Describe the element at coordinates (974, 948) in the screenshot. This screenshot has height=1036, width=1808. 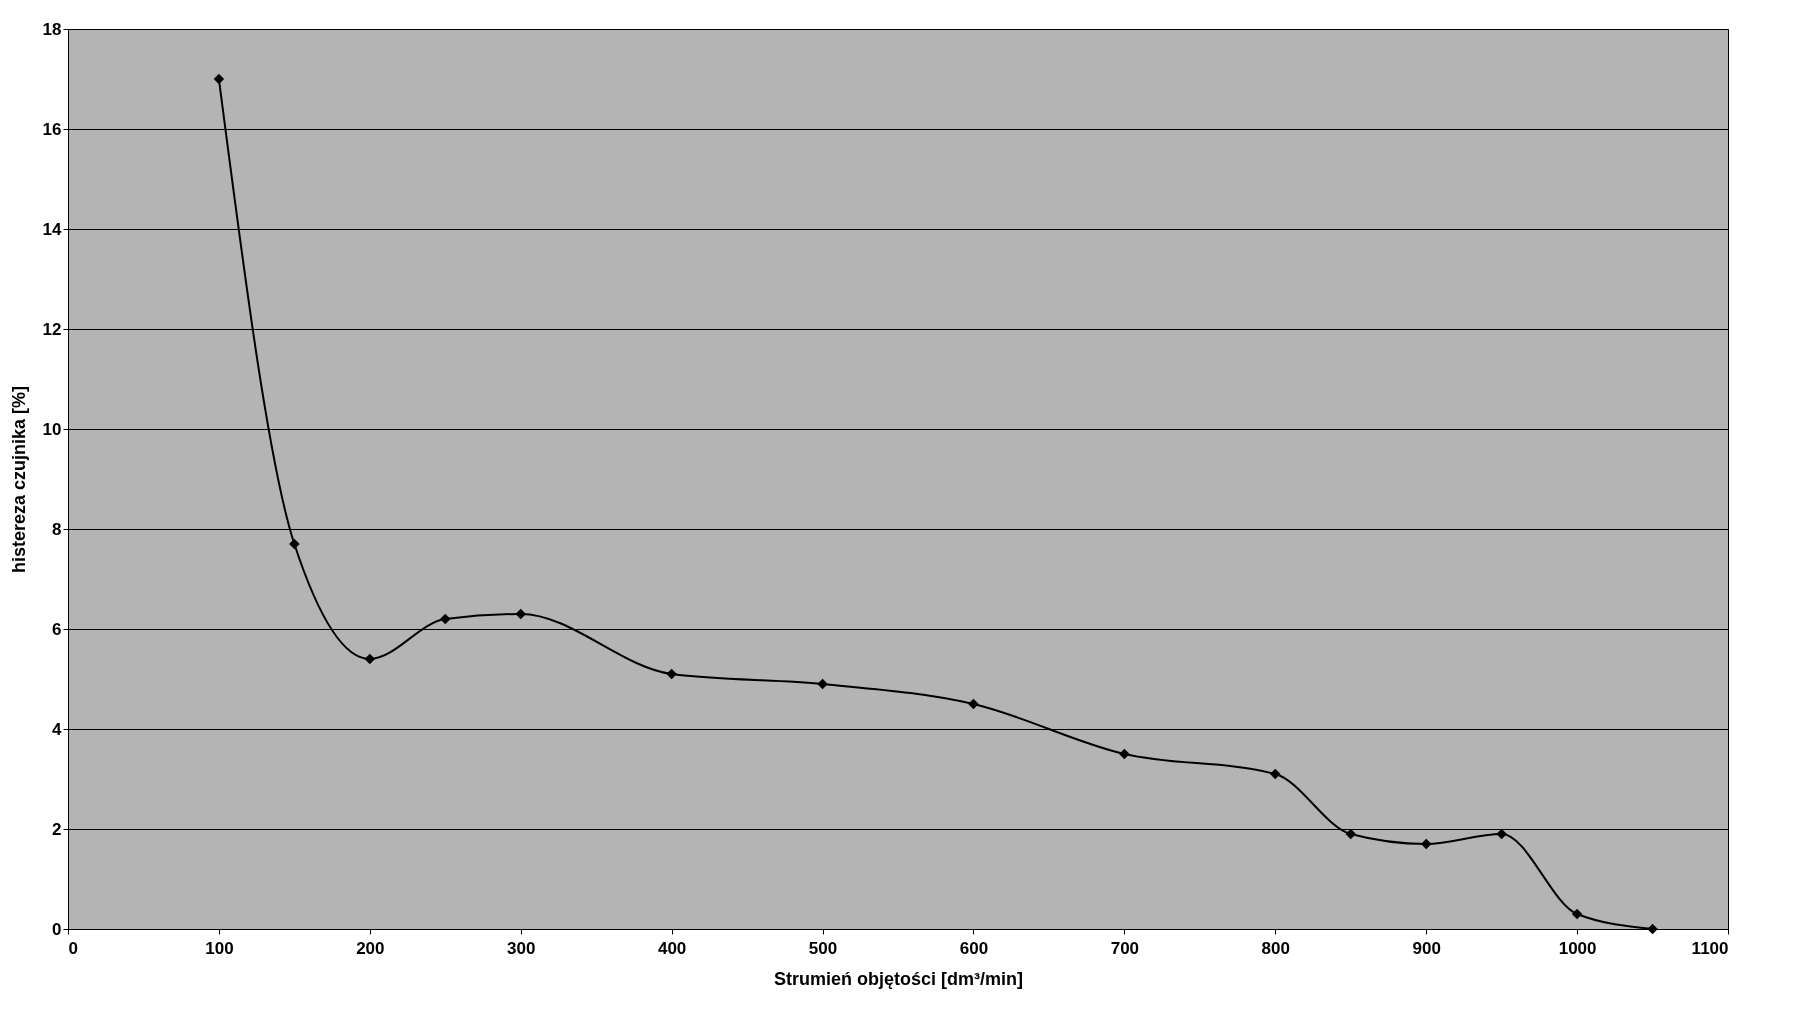
I see `x-tick-label: 600` at that location.